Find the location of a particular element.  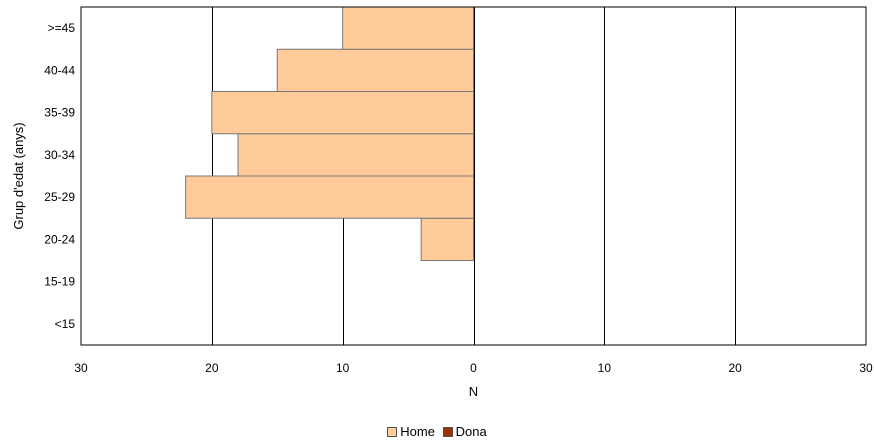

legend-item-dona: Dona is located at coordinates (464, 431).